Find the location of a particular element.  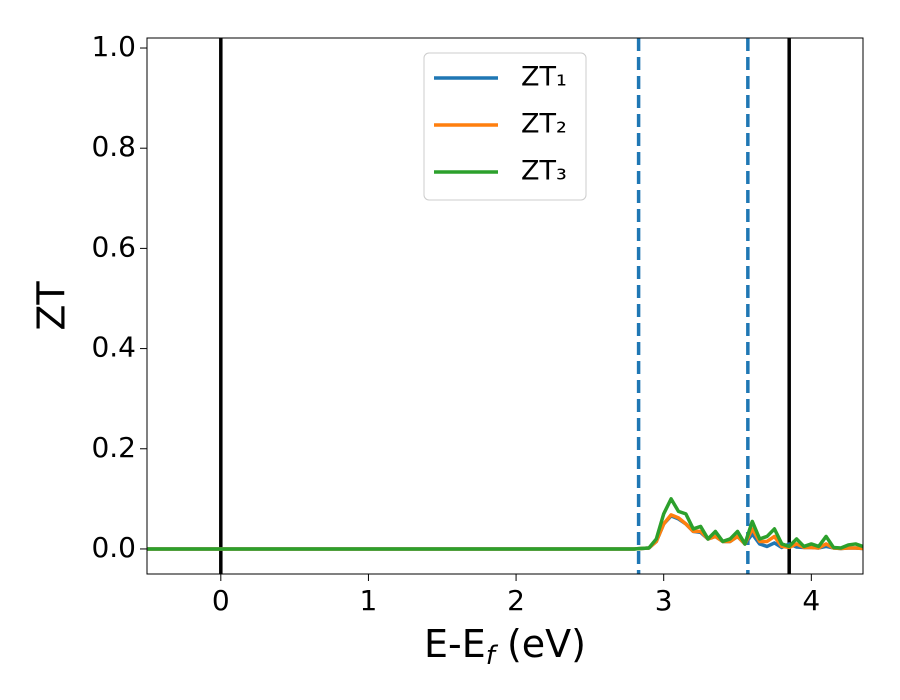

y-tick-label: 1.0 is located at coordinates (113, 46).